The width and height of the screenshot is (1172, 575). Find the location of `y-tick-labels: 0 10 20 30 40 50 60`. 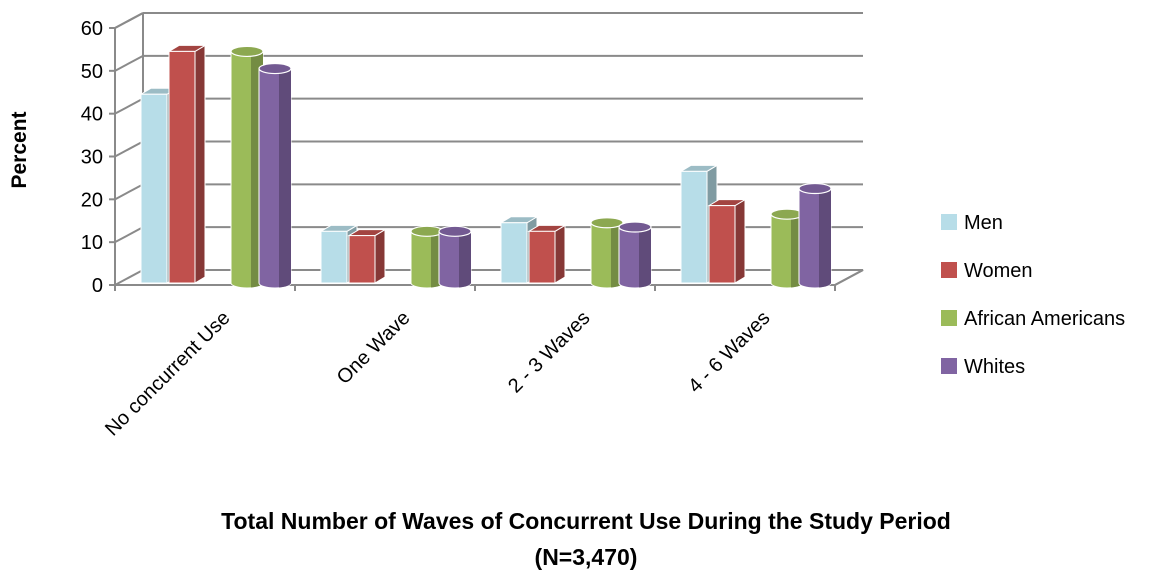

y-tick-labels: 0 10 20 30 40 50 60 is located at coordinates (92, 157).